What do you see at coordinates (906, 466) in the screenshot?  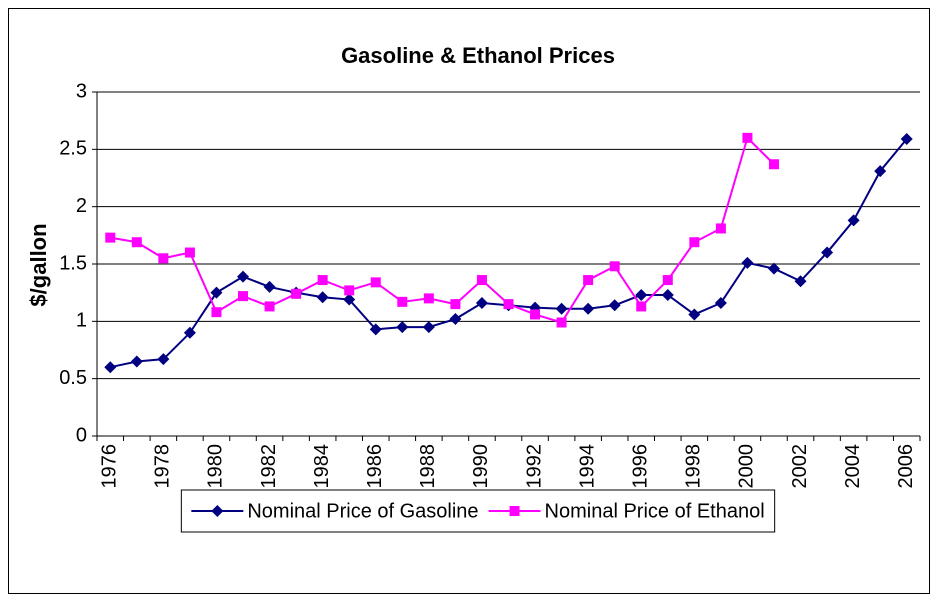 I see `x-tick-label: 2006` at bounding box center [906, 466].